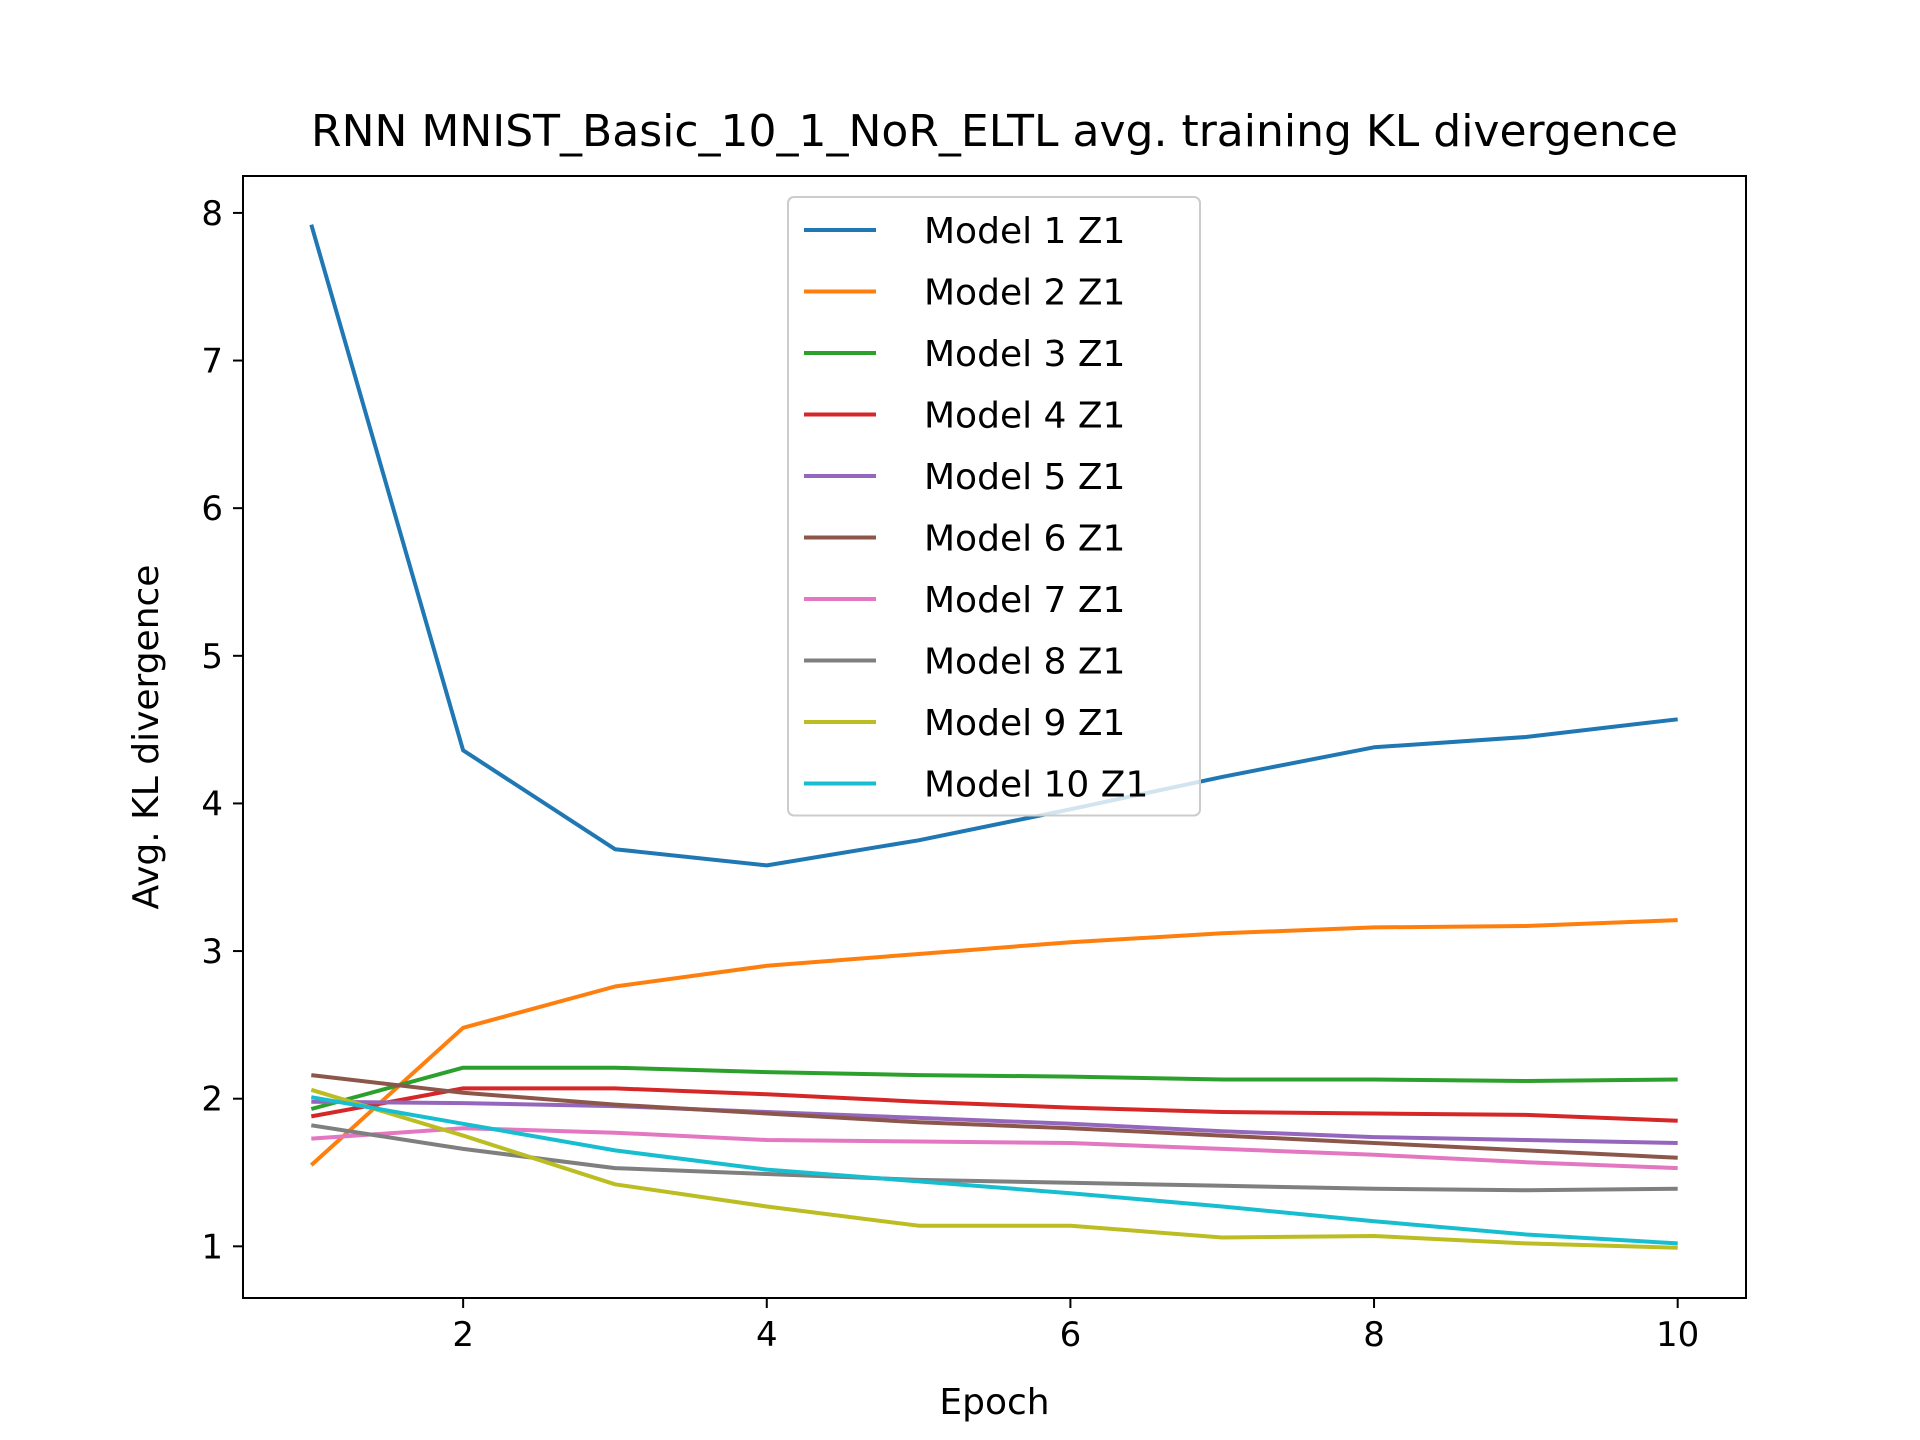 Image resolution: width=1920 pixels, height=1440 pixels. Describe the element at coordinates (1071, 1335) in the screenshot. I see `x-tick-label: 6` at that location.